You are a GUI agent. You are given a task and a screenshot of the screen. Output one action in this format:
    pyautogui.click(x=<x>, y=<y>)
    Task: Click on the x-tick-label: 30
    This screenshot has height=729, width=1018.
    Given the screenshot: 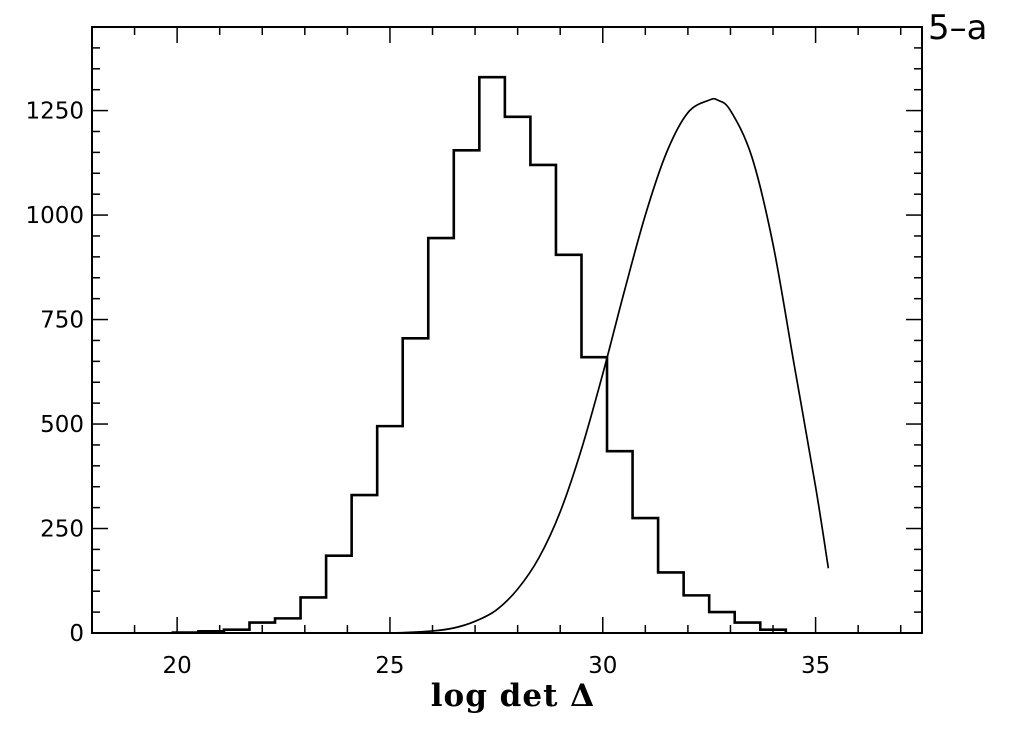 What is the action you would take?
    pyautogui.click(x=602, y=666)
    